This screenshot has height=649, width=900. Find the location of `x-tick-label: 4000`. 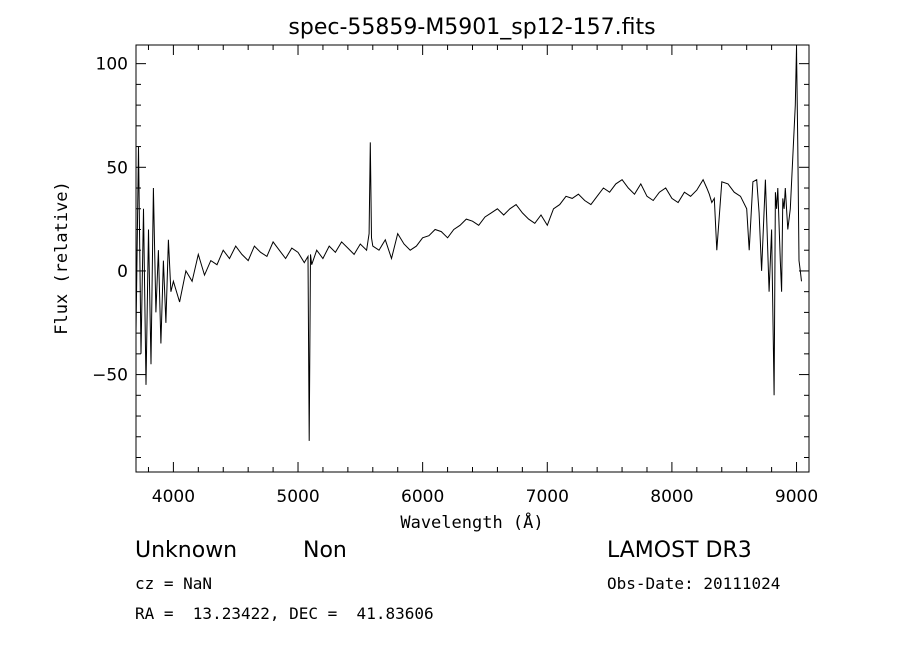

x-tick-label: 4000 is located at coordinates (173, 497).